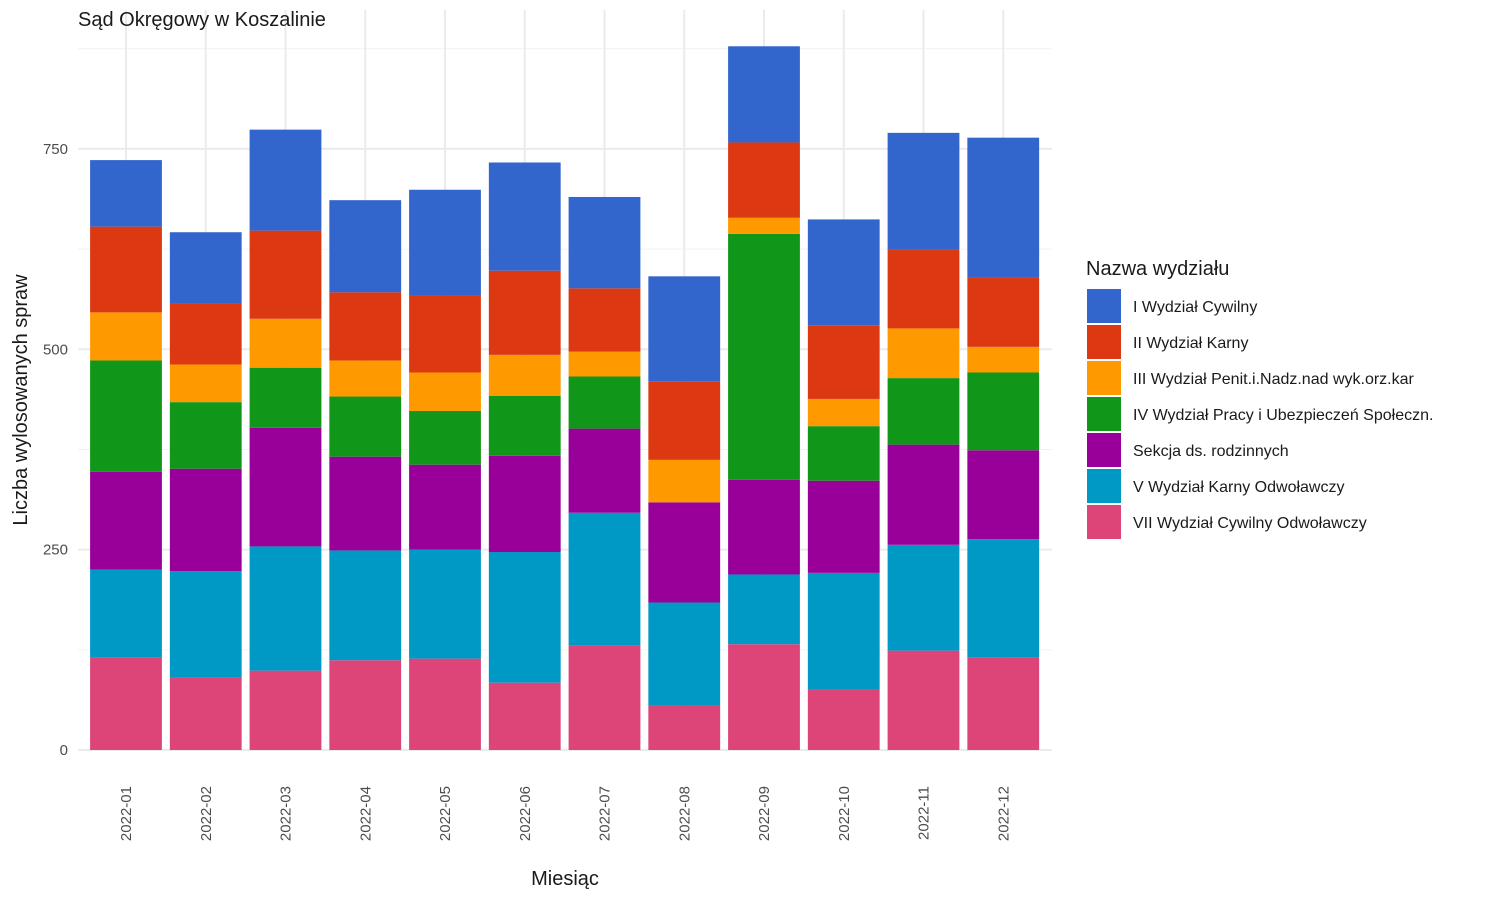 The height and width of the screenshot is (900, 1500). Describe the element at coordinates (1190, 343) in the screenshot. I see `legend-label: II Wydział Karny` at that location.